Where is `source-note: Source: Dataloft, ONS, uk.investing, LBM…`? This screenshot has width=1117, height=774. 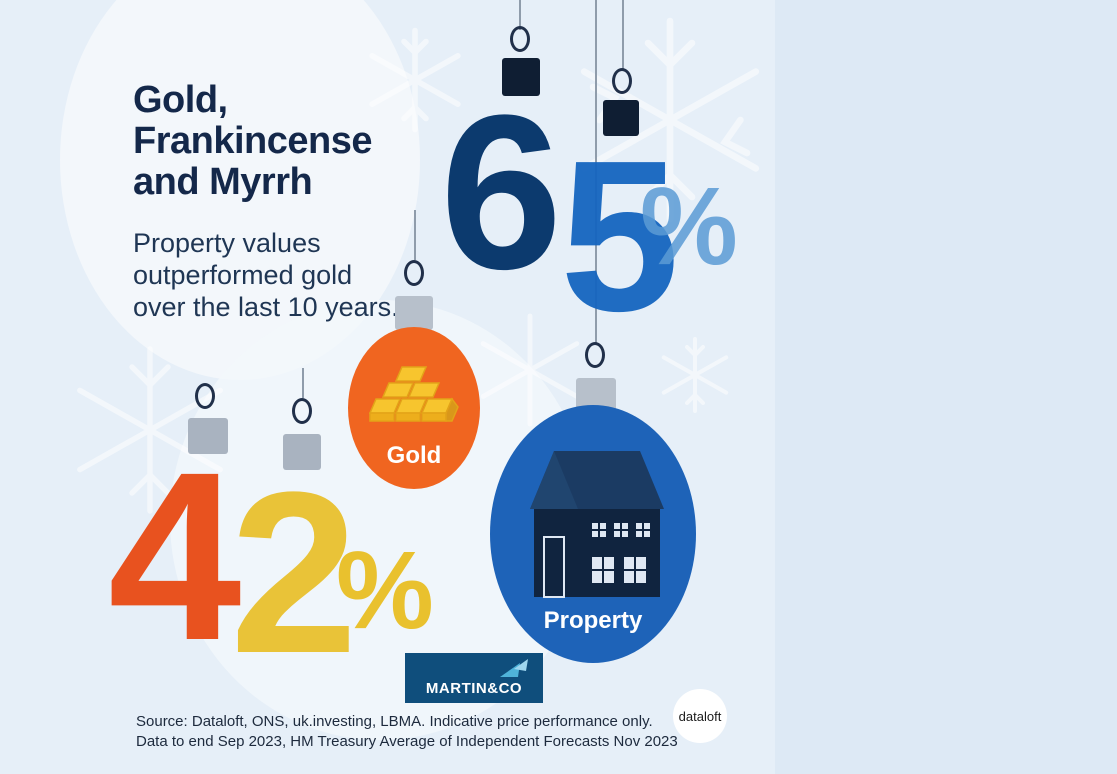 source-note: Source: Dataloft, ONS, uk.investing, LBM… is located at coordinates (407, 731).